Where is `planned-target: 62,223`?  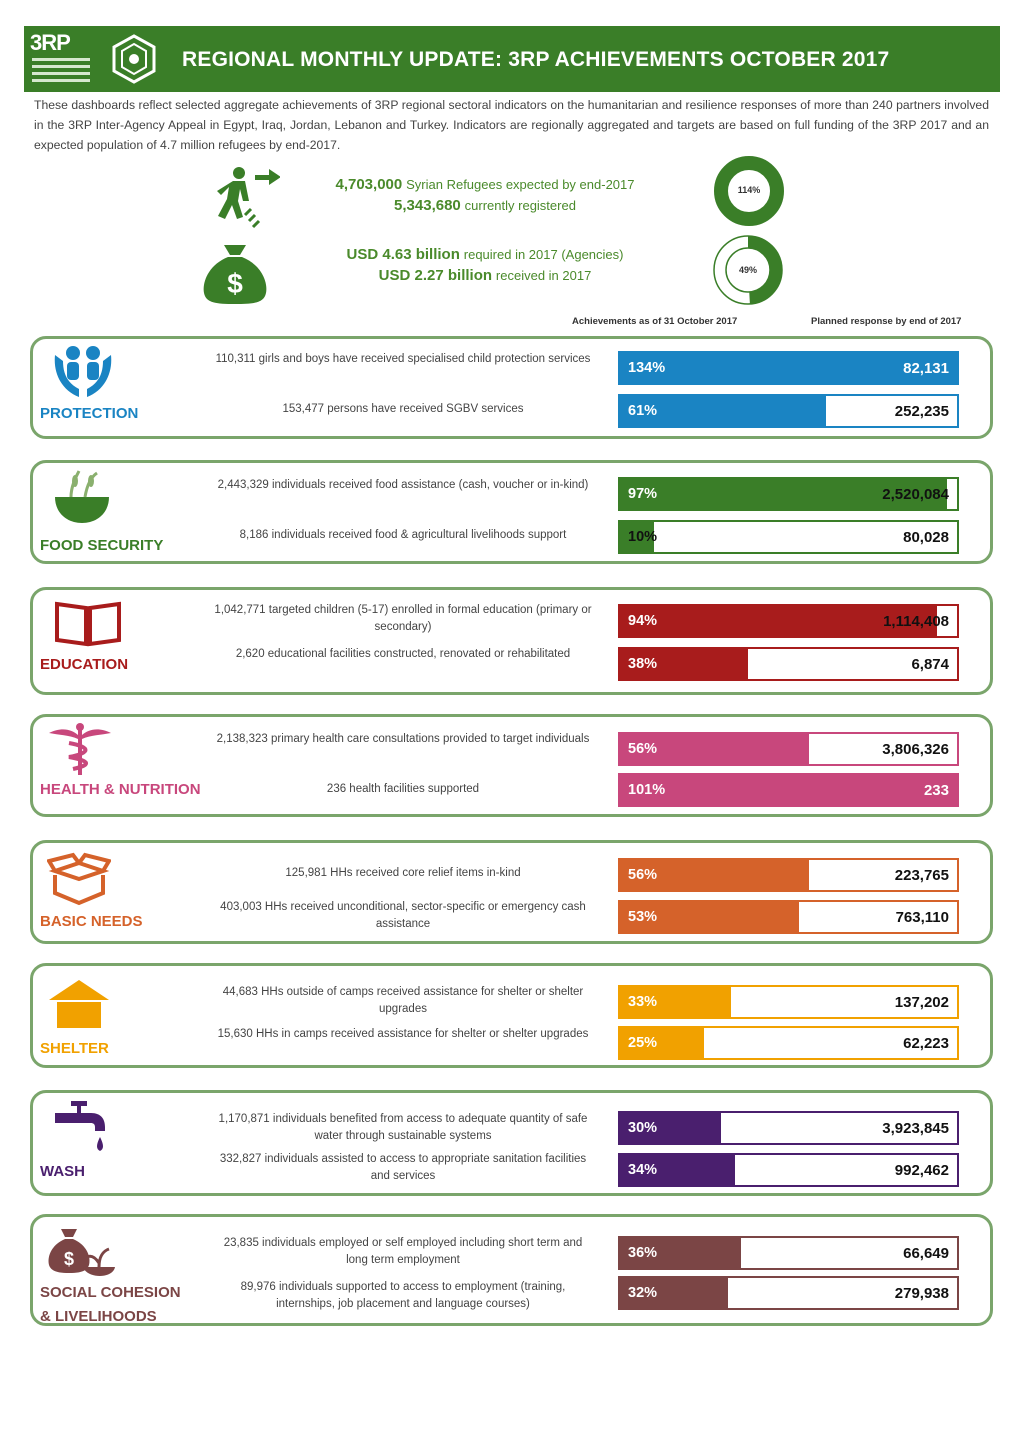
planned-target: 62,223 is located at coordinates (926, 1043).